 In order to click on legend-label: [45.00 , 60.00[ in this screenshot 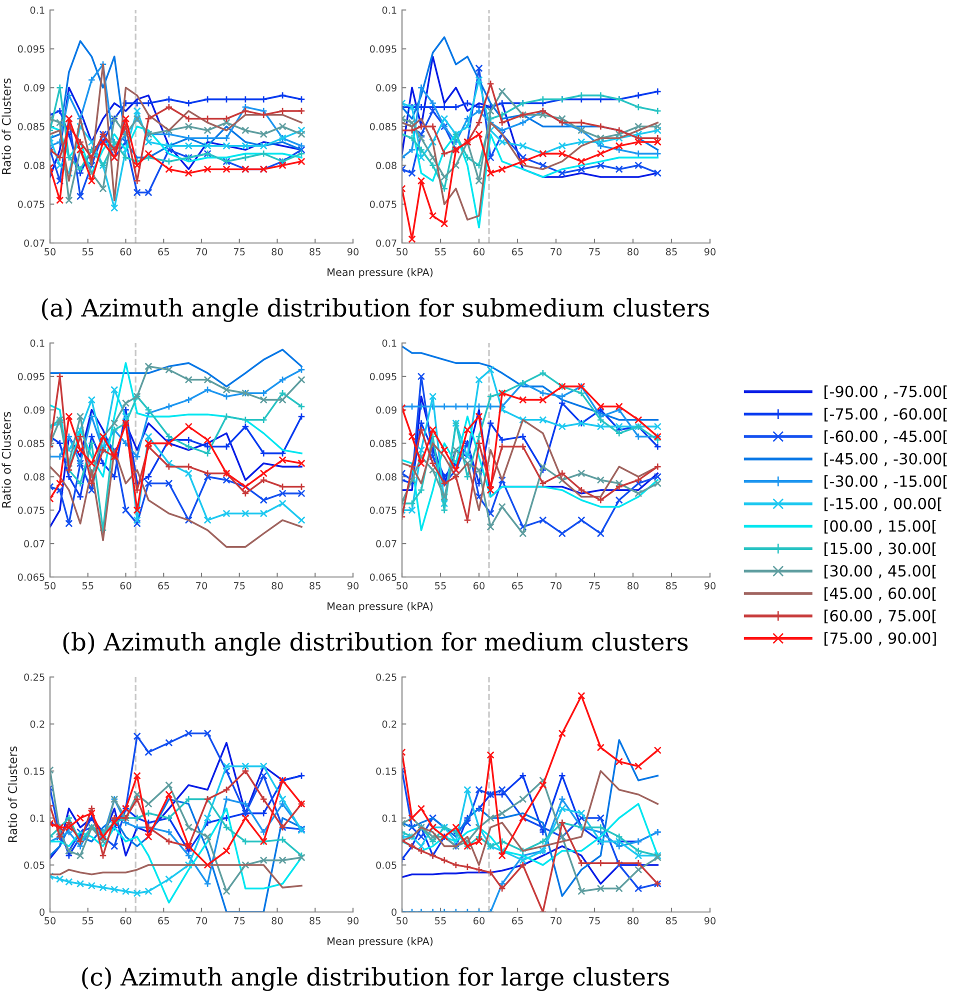, I will do `click(880, 594)`.